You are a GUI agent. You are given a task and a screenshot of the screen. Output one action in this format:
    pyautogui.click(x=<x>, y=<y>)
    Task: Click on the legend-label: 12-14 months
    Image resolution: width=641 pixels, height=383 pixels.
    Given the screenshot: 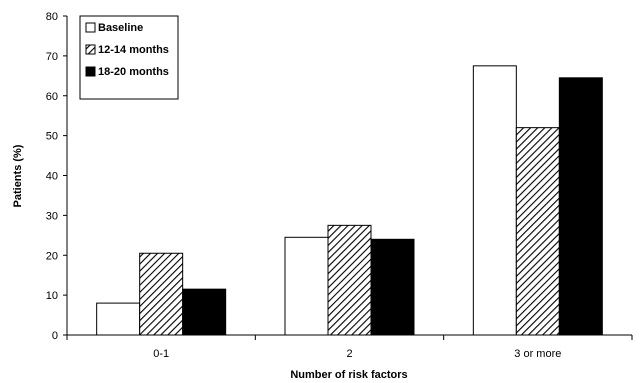 What is the action you would take?
    pyautogui.click(x=133, y=50)
    